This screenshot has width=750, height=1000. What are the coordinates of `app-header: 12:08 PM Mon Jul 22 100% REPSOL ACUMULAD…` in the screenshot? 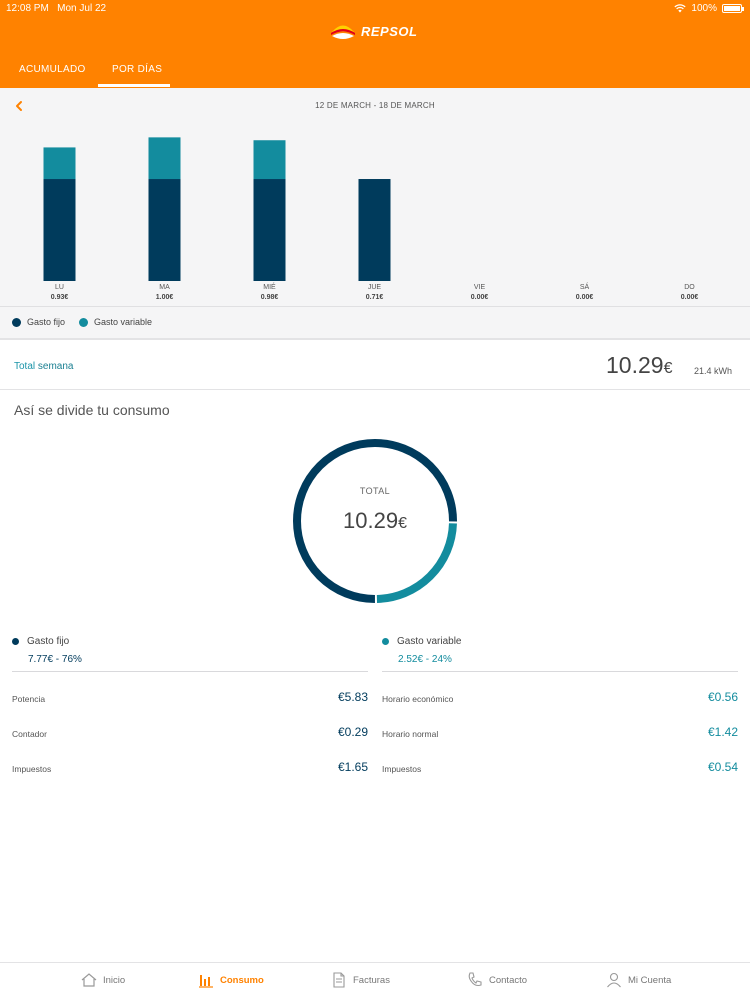 It's located at (375, 44).